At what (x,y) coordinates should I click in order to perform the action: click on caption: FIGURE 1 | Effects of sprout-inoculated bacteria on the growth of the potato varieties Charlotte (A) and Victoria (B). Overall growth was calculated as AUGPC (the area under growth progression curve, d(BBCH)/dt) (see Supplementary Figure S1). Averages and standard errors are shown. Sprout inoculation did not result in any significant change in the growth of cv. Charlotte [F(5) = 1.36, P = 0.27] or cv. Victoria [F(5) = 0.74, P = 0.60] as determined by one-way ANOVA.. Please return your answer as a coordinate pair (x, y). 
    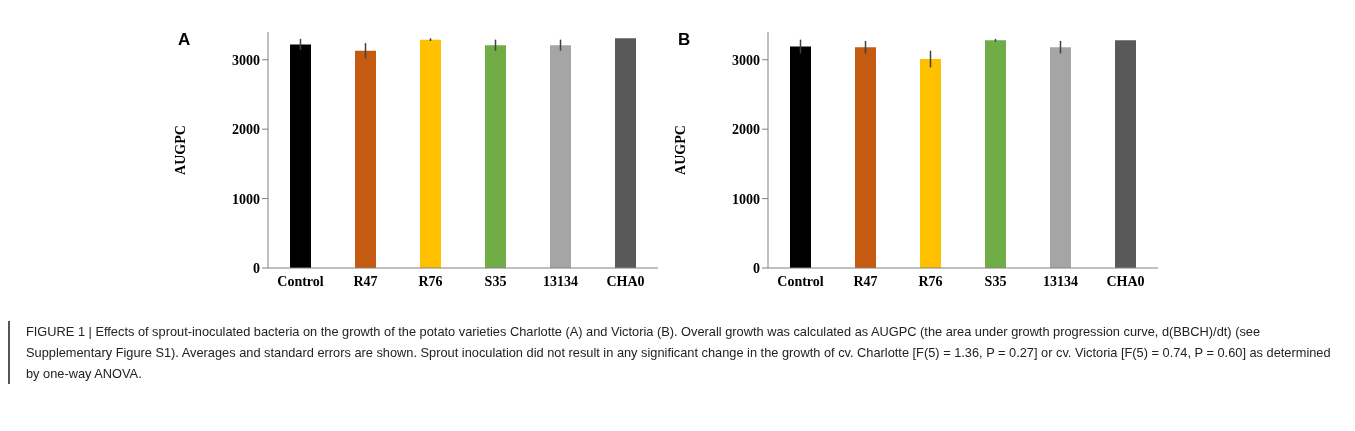
    Looking at the image, I should click on (678, 352).